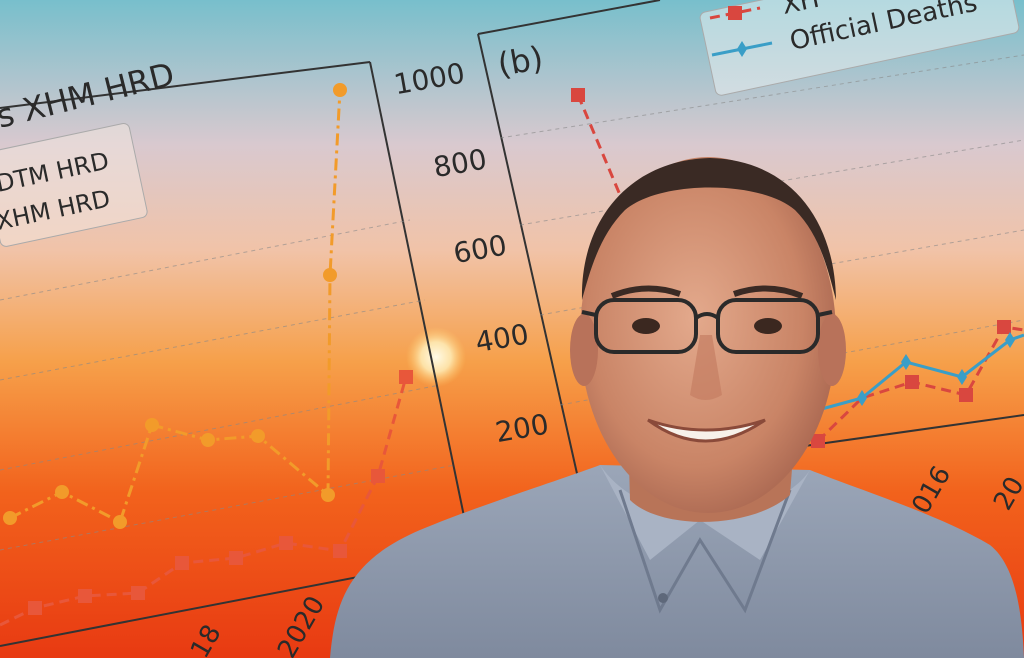 The width and height of the screenshot is (1024, 658). Describe the element at coordinates (436, 357) in the screenshot. I see `sun-glow` at that location.